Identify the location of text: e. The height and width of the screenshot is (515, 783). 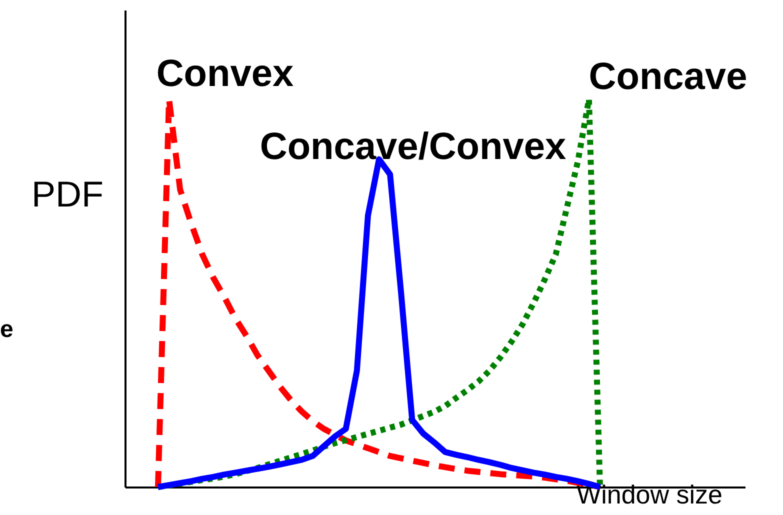
(7, 329).